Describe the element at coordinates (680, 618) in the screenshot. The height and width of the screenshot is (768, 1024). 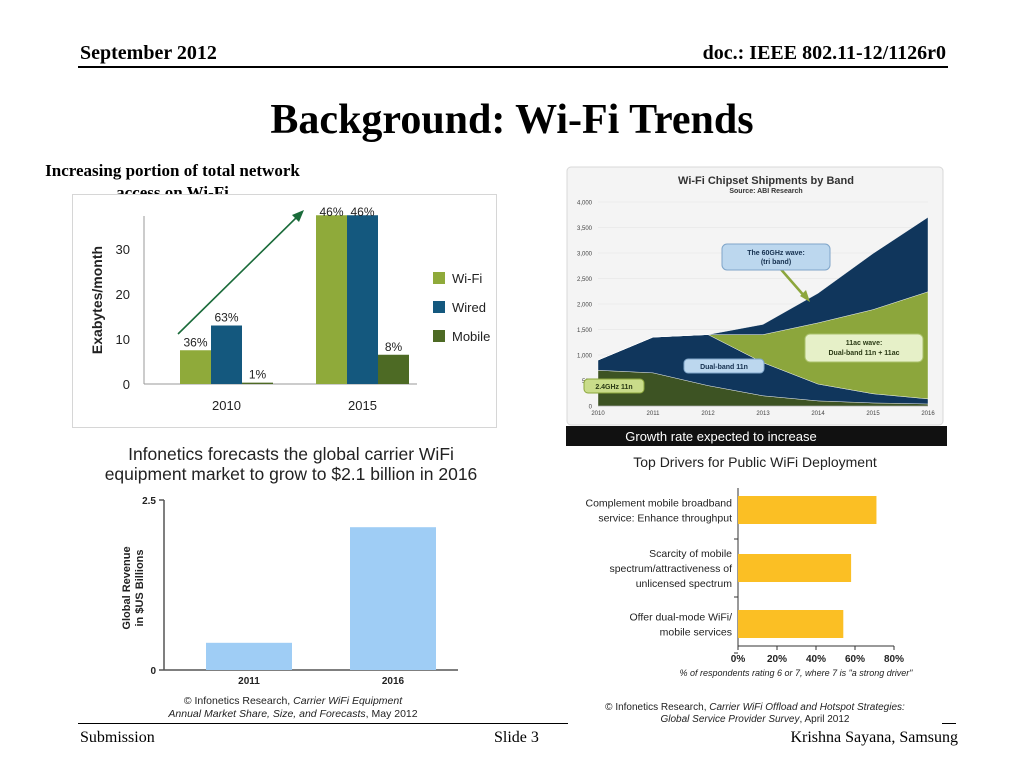
I see `chart4-category-label: Offer dual-mode WiFi/` at that location.